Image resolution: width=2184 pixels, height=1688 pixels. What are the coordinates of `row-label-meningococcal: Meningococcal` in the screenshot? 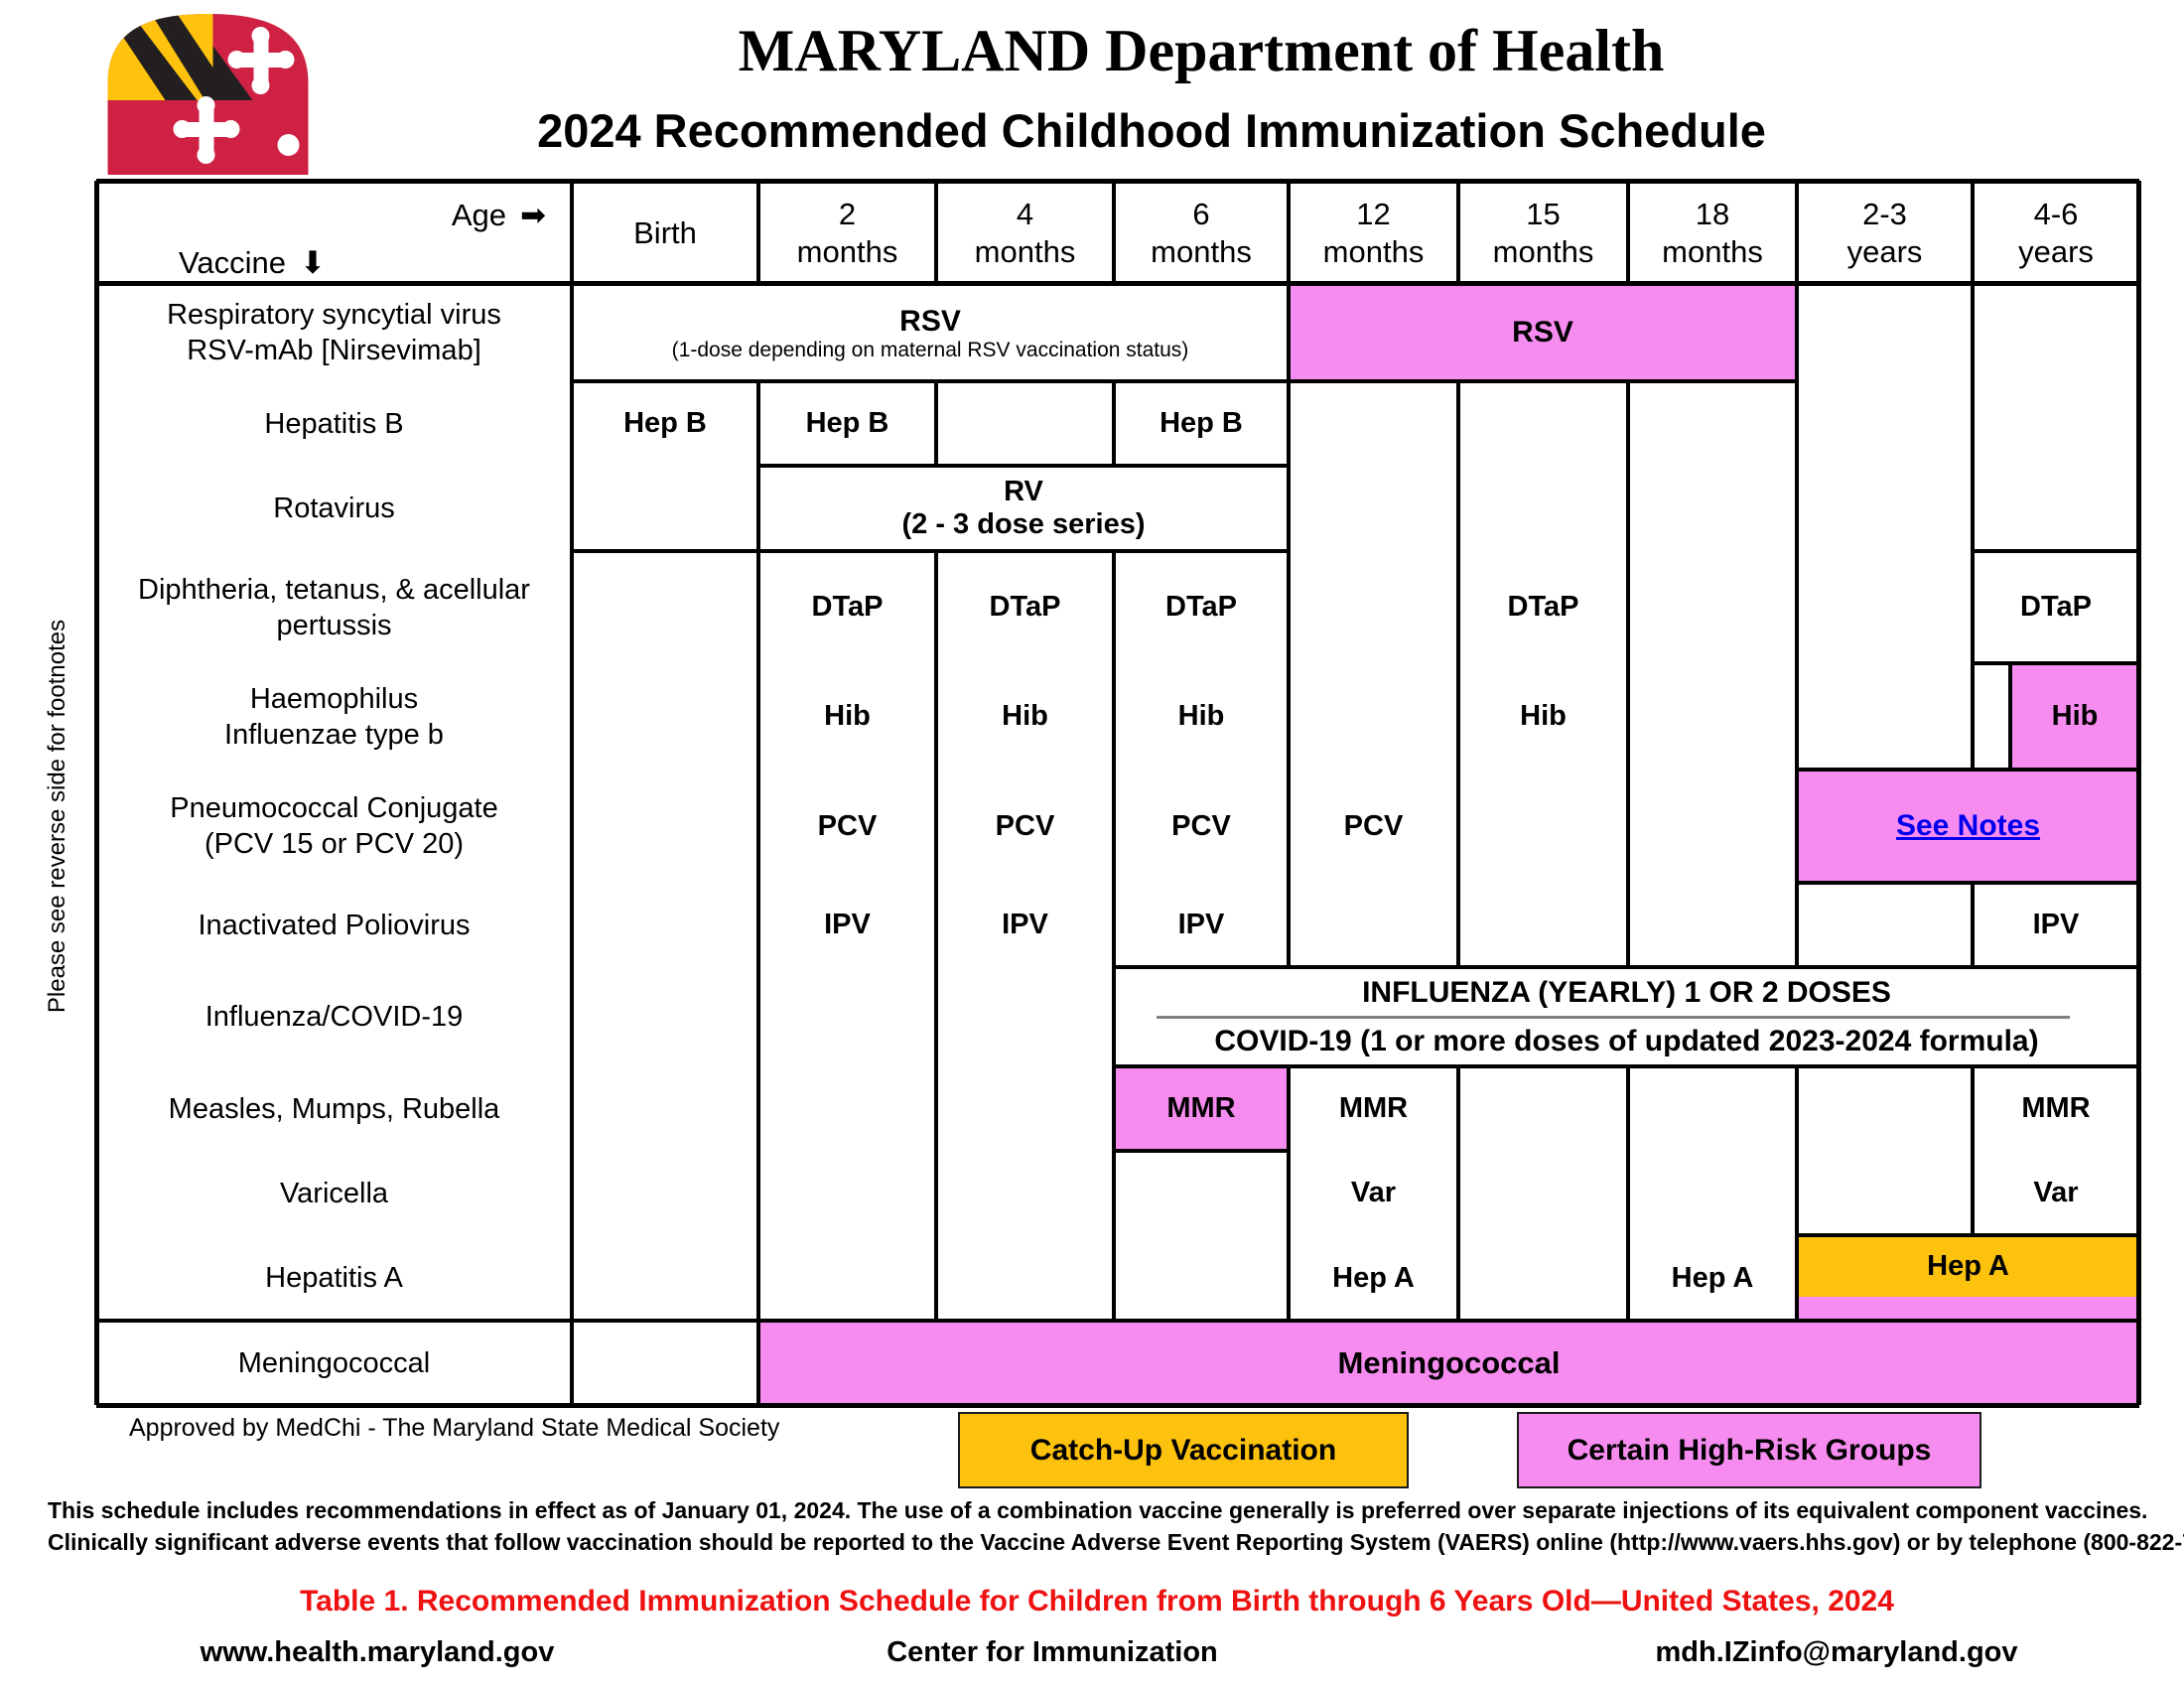 It's located at (334, 1362).